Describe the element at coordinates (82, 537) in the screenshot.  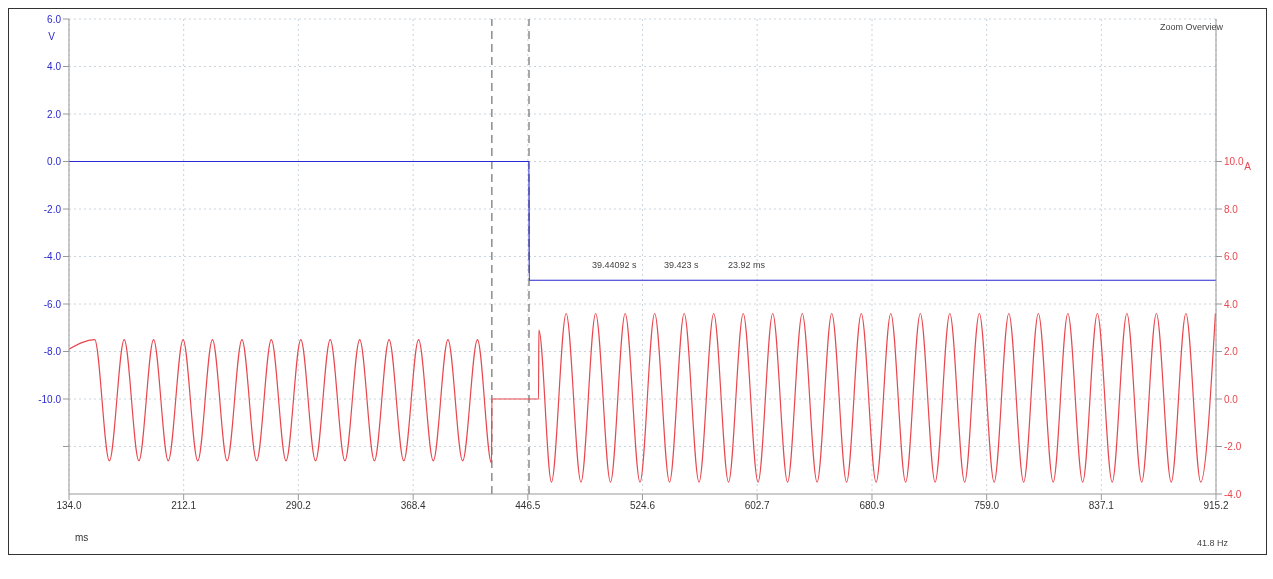
I see `x-axis-title: ms` at that location.